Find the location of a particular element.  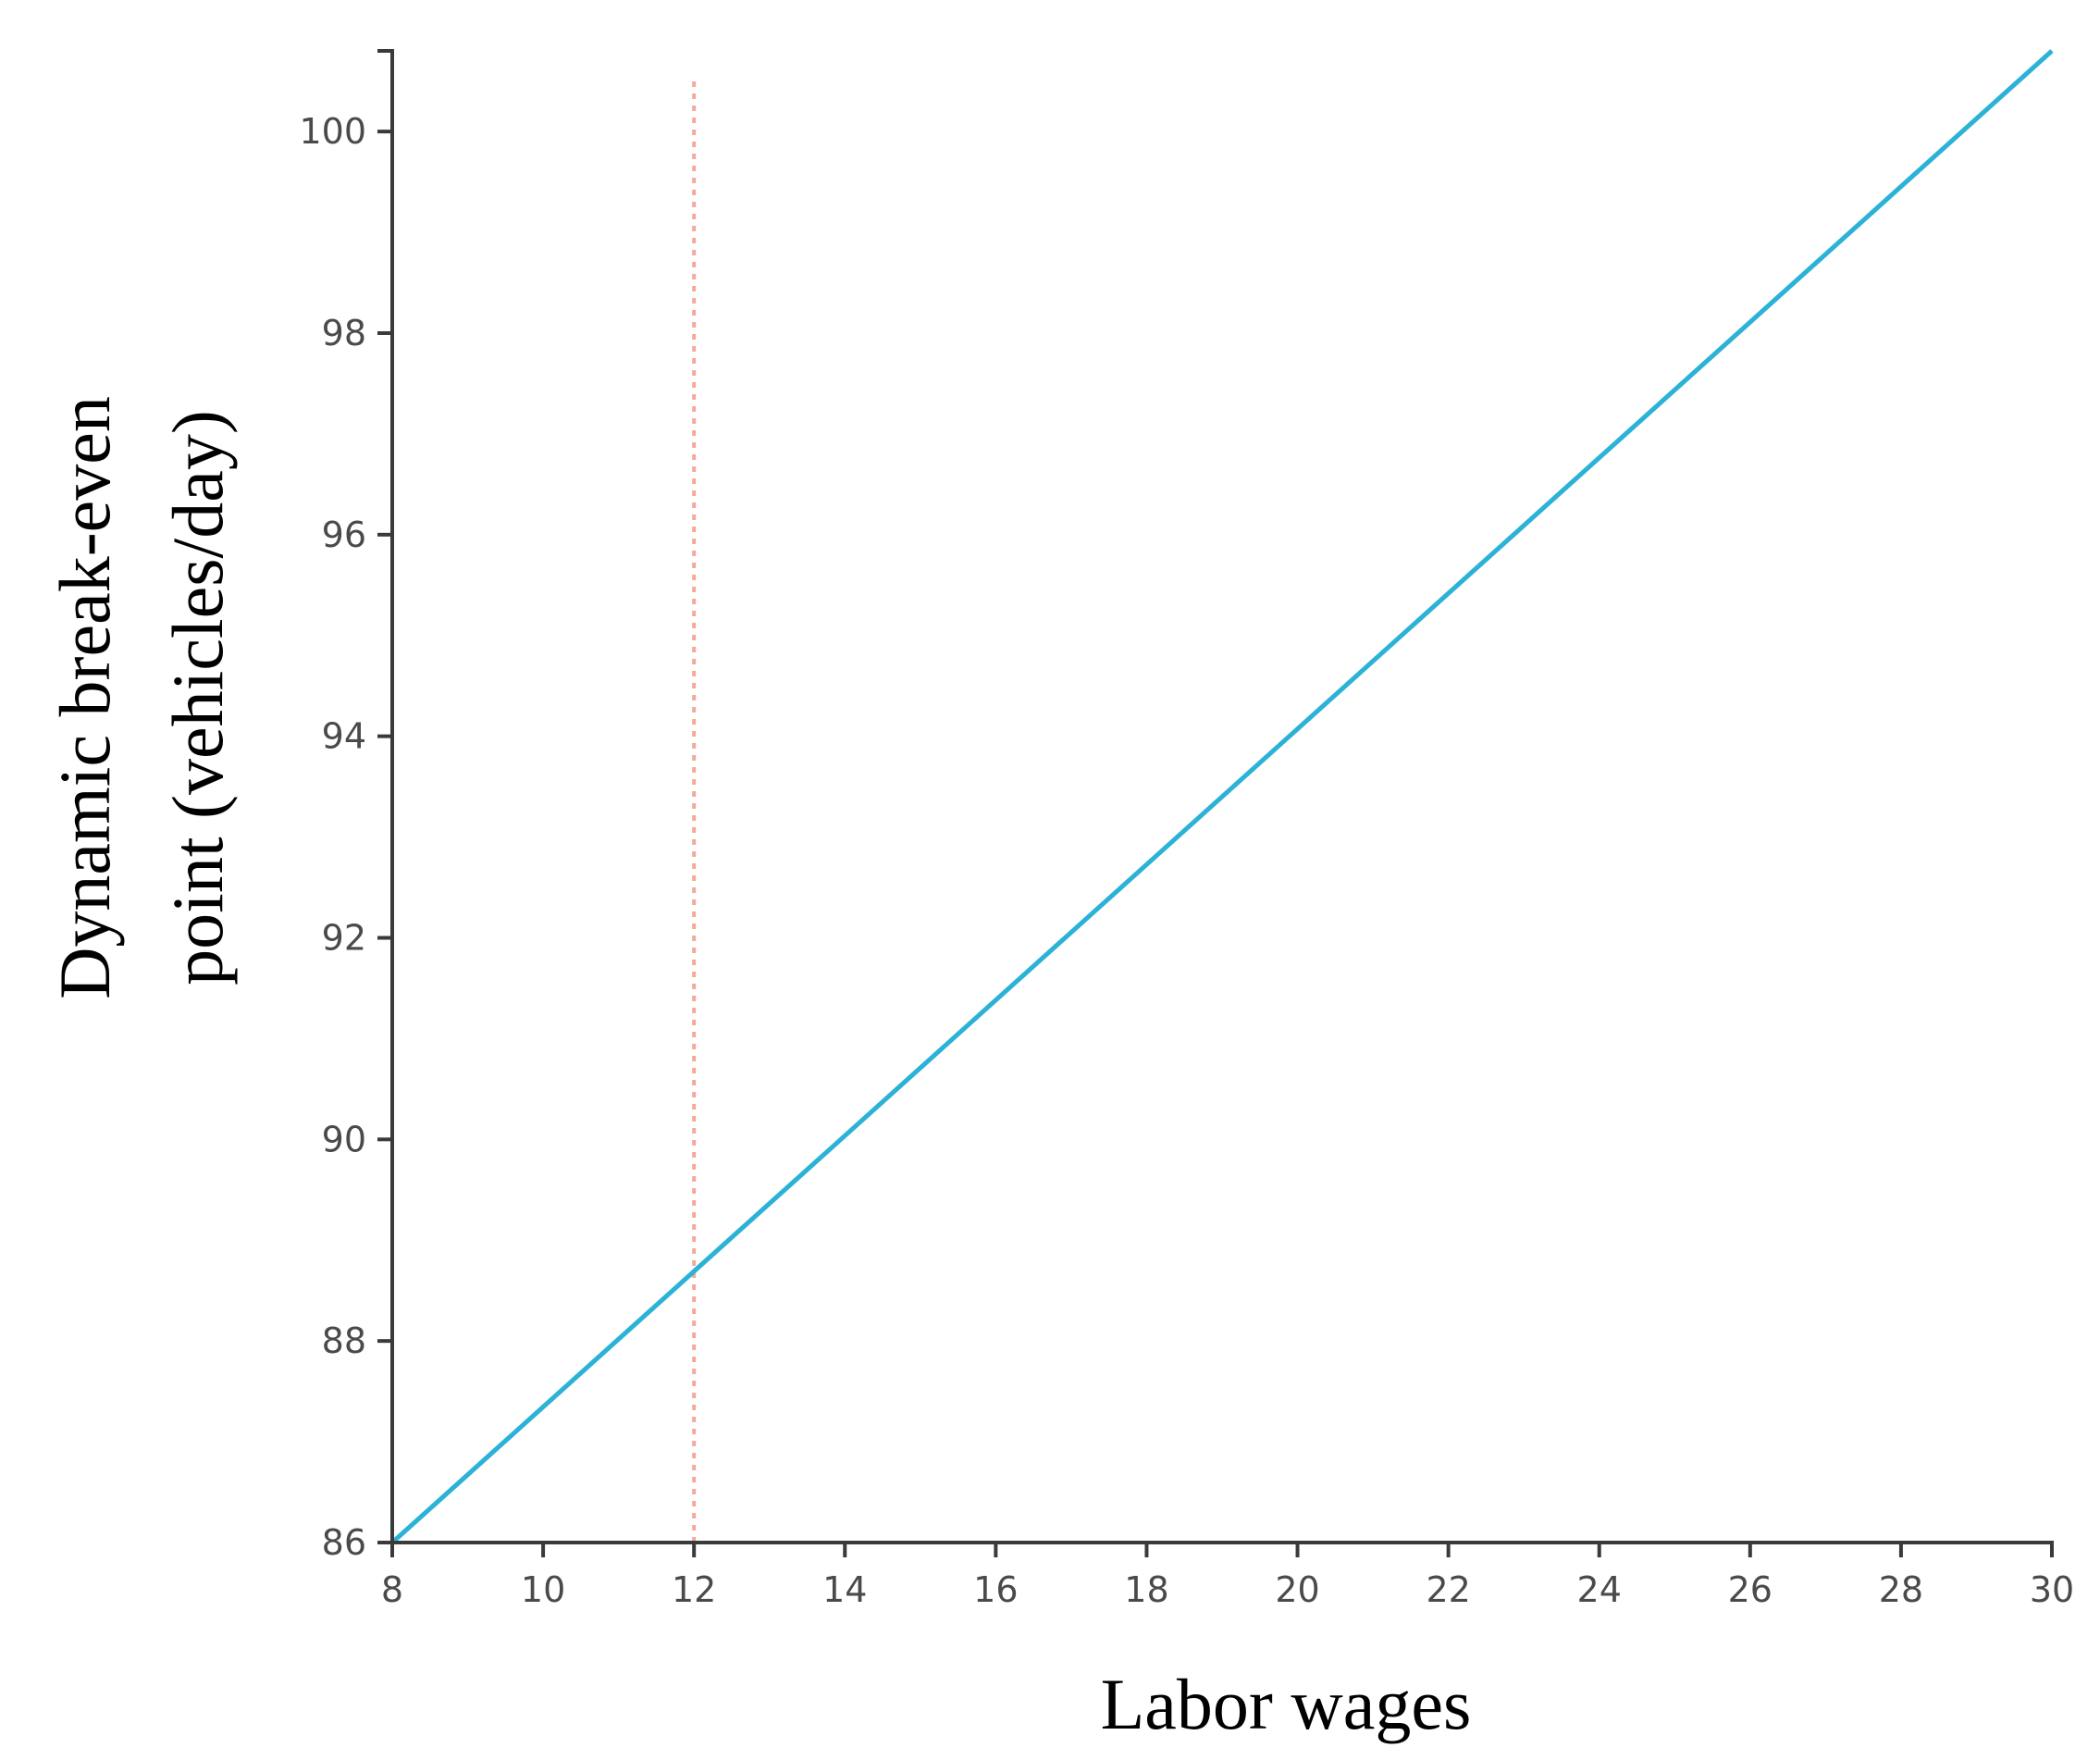

y-tick-label: 96 is located at coordinates (344, 534).